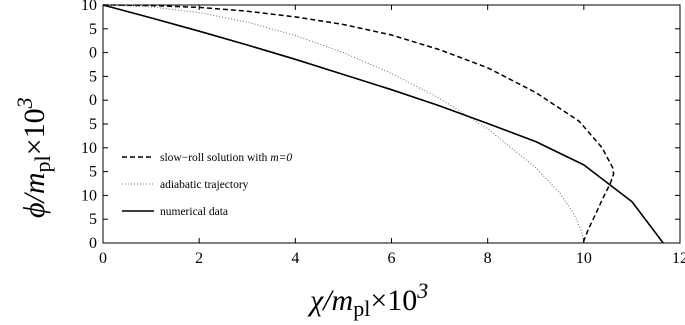 The width and height of the screenshot is (685, 325). I want to click on legend-label: adiabatic trajectory, so click(204, 185).